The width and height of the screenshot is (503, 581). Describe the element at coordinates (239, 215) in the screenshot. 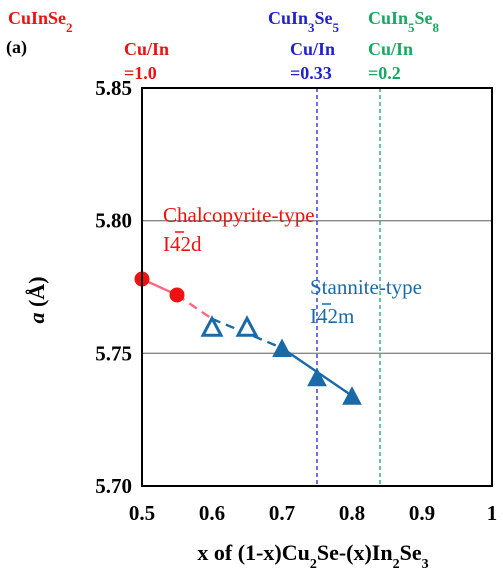

I see `chalcopyrite-label: Chalcopyrite-type` at that location.